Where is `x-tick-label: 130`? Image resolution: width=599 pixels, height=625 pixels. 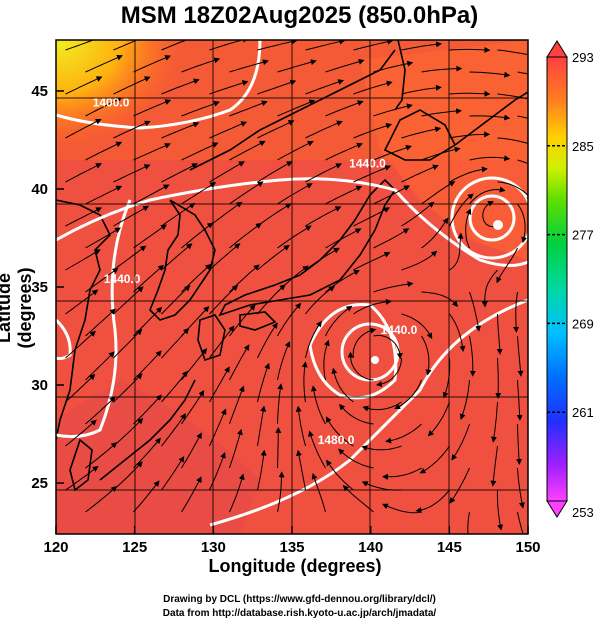 x-tick-label: 130 is located at coordinates (213, 547).